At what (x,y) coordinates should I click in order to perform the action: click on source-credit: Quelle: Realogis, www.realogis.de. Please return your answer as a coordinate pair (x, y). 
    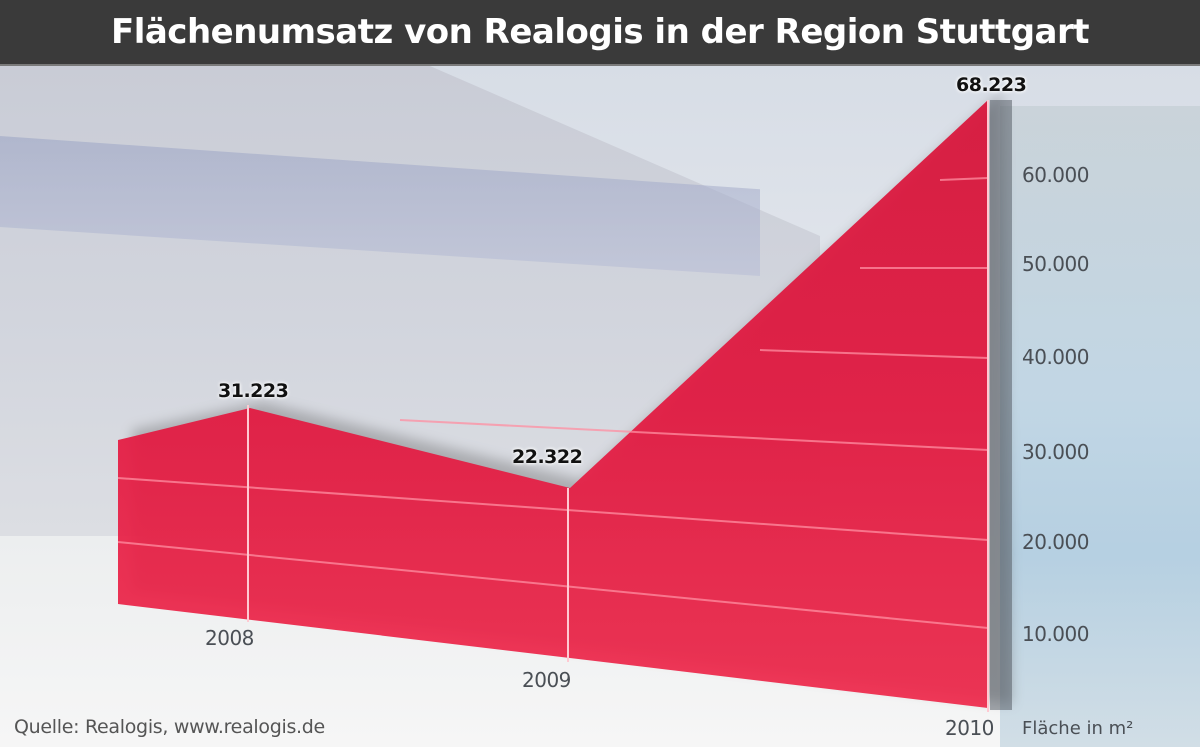
    Looking at the image, I should click on (169, 727).